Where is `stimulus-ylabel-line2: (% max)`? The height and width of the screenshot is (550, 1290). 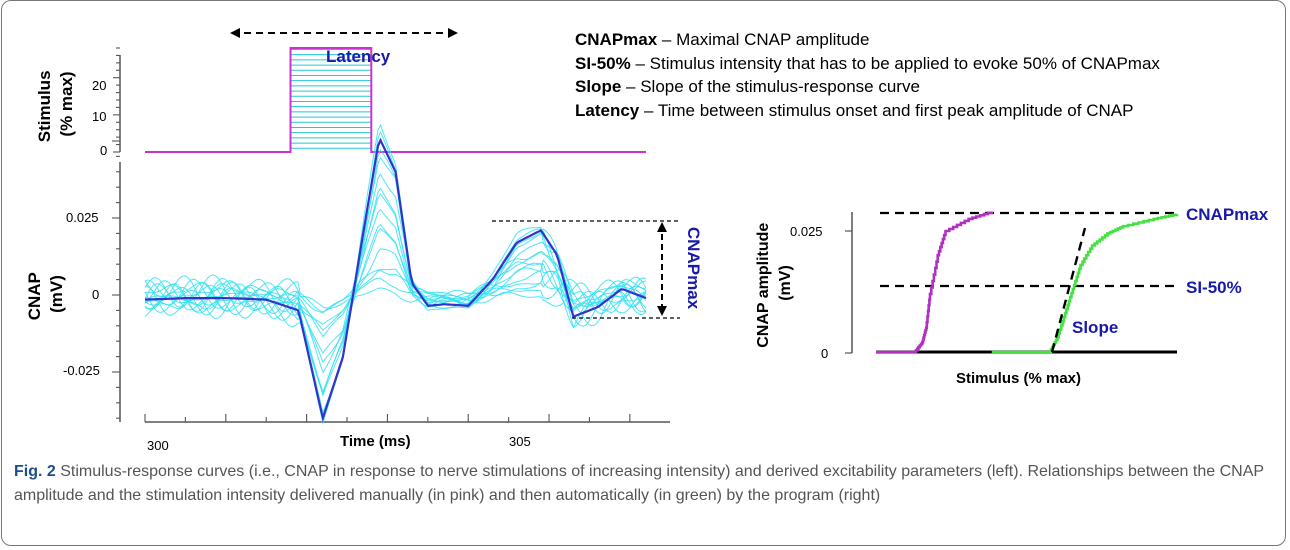 stimulus-ylabel-line2: (% max) is located at coordinates (66, 103).